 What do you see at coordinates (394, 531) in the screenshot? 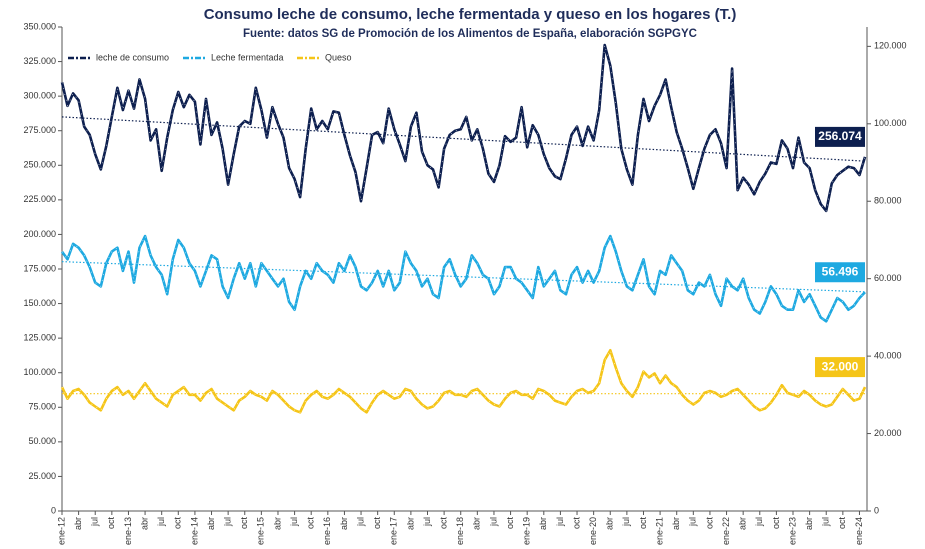
I see `x-tick-label: ene-17` at bounding box center [394, 531].